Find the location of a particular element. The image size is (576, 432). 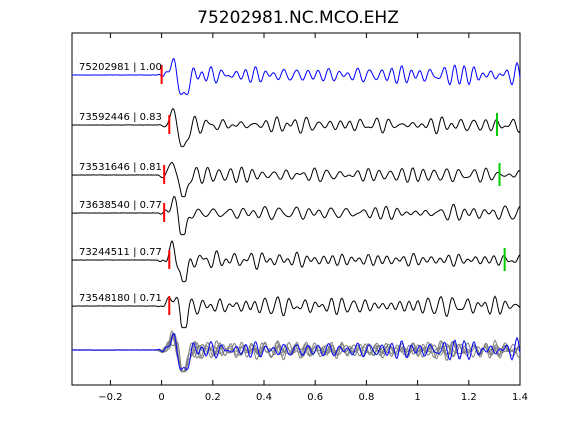

trace-label: 73638540 | 0.77 is located at coordinates (120, 205).